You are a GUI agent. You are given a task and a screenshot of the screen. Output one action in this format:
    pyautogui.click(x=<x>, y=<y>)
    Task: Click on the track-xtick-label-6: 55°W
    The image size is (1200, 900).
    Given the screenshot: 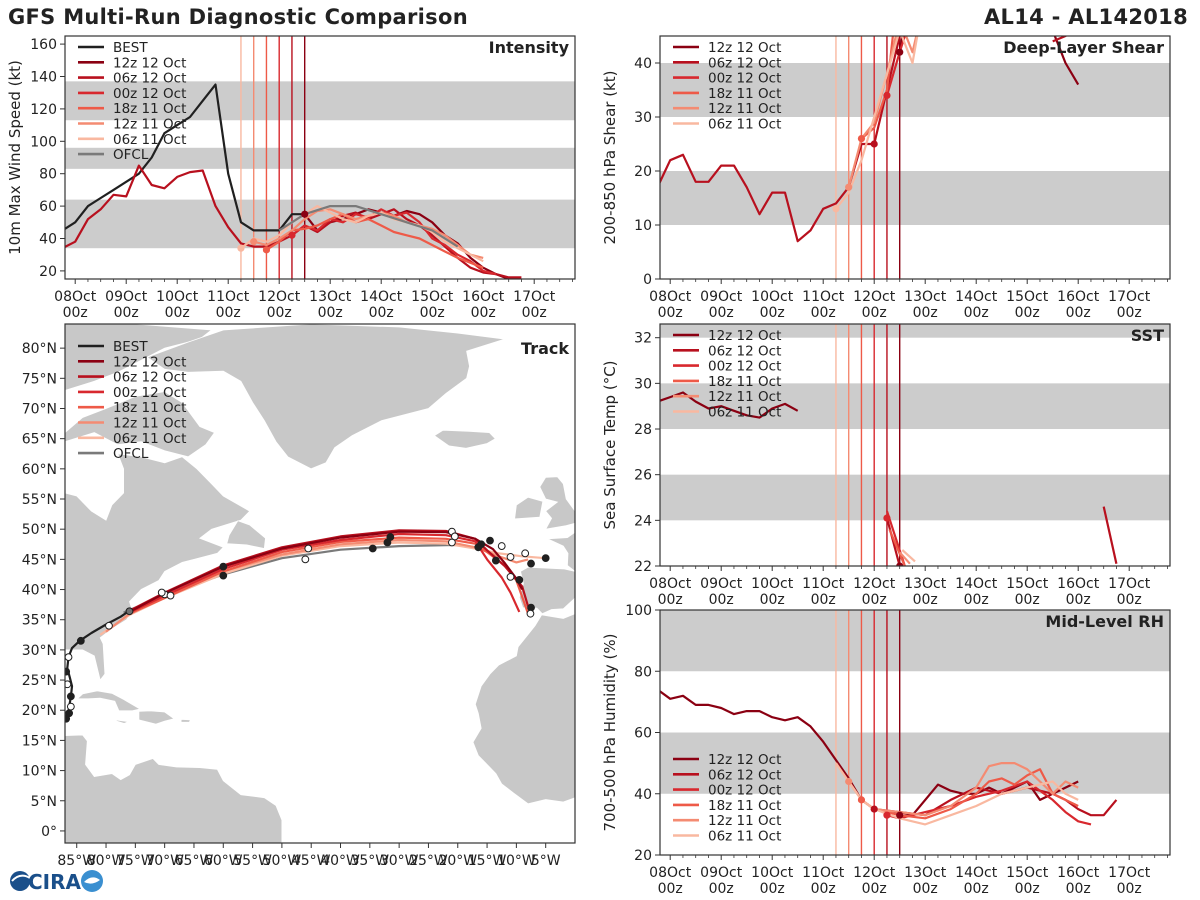 What is the action you would take?
    pyautogui.click(x=252, y=861)
    